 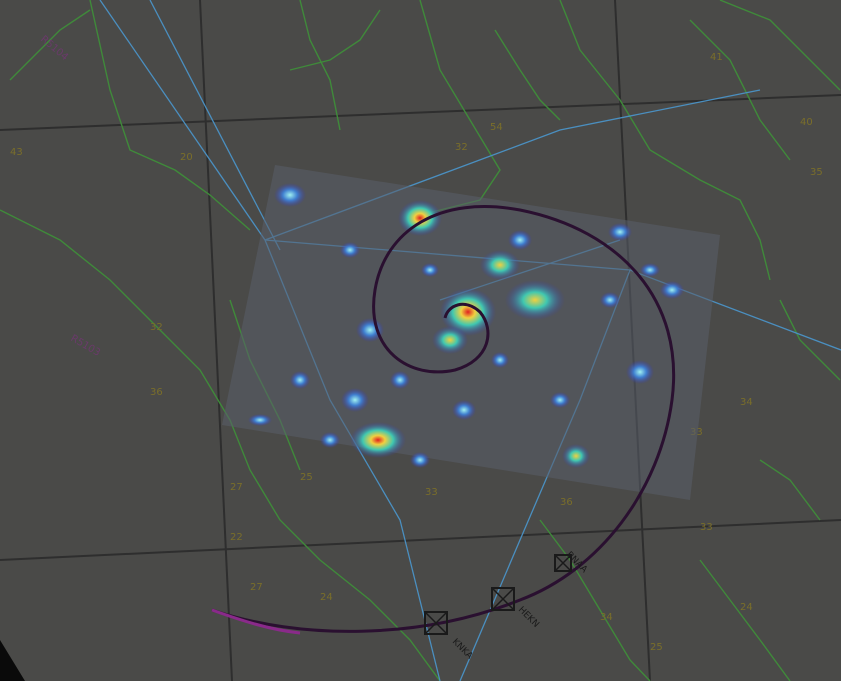 I want to click on svg-text: 54, so click(x=496, y=127).